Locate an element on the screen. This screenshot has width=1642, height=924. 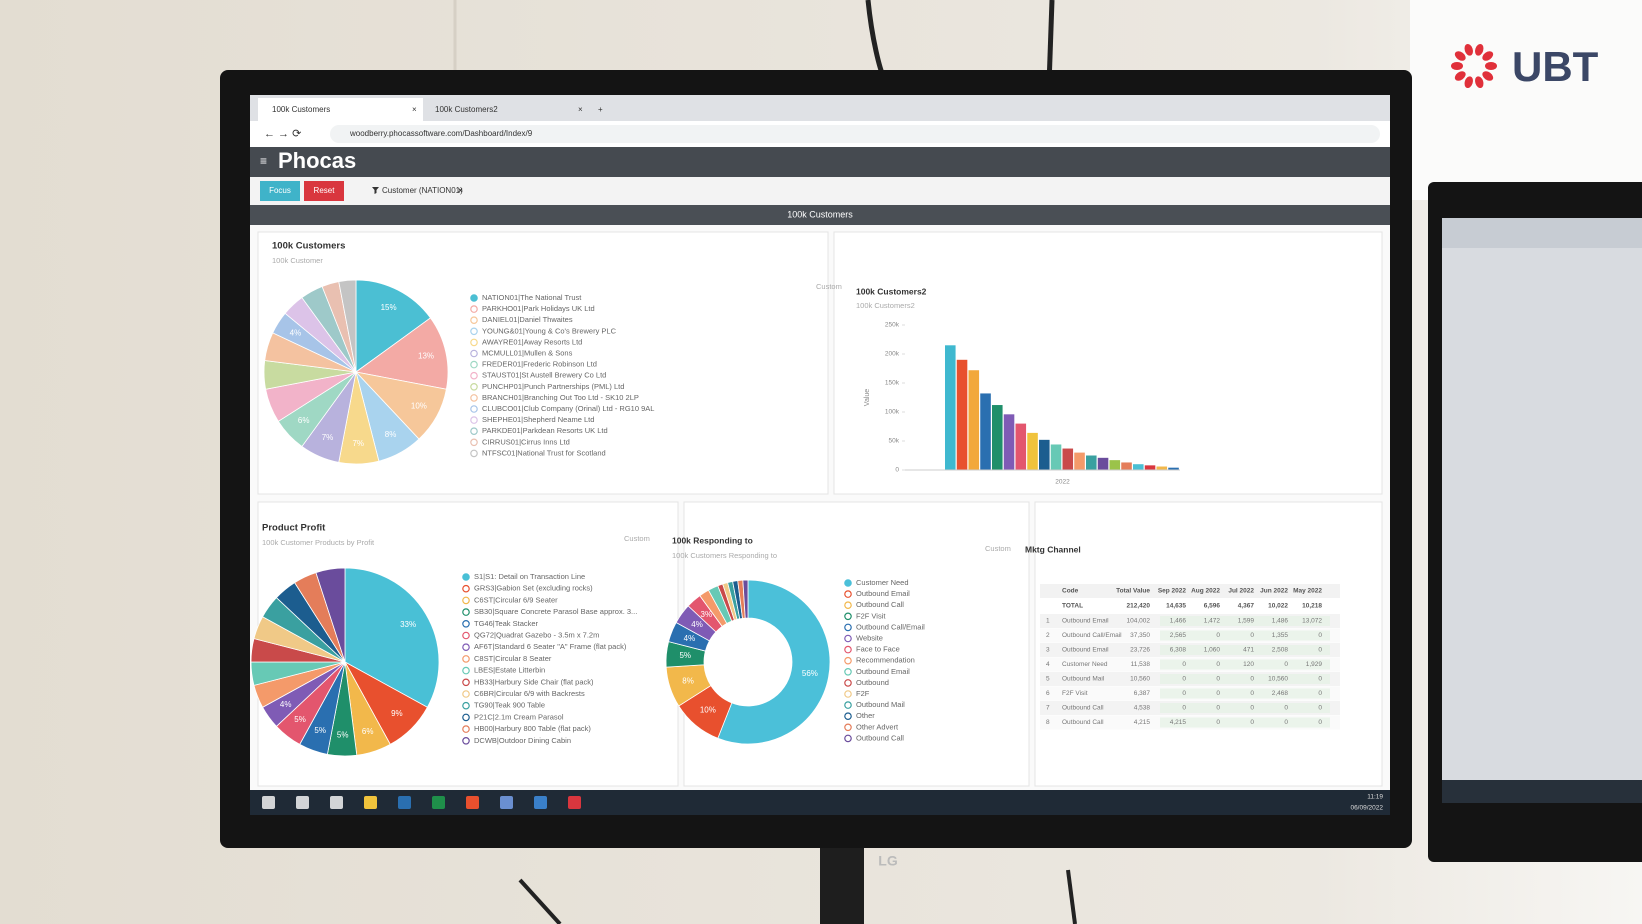
row-number: 3 is located at coordinates (1048, 650).